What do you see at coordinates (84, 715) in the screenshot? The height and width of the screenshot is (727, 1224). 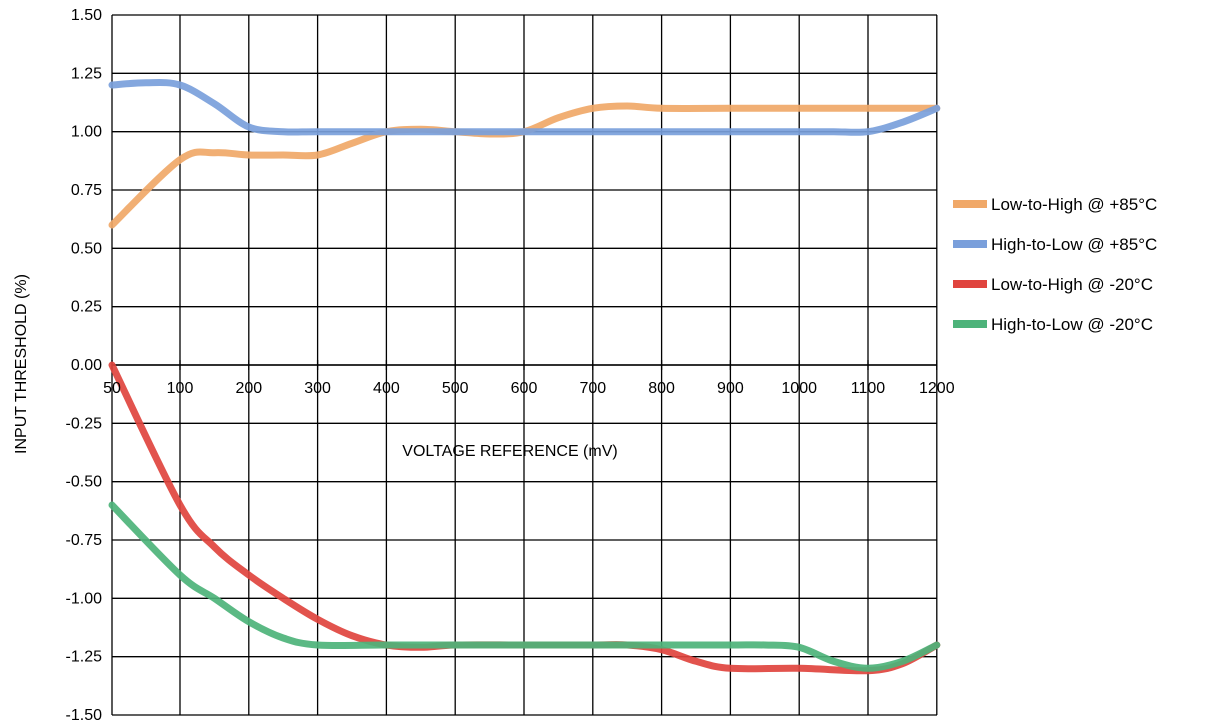 I see `y-tick-label: -1.50` at bounding box center [84, 715].